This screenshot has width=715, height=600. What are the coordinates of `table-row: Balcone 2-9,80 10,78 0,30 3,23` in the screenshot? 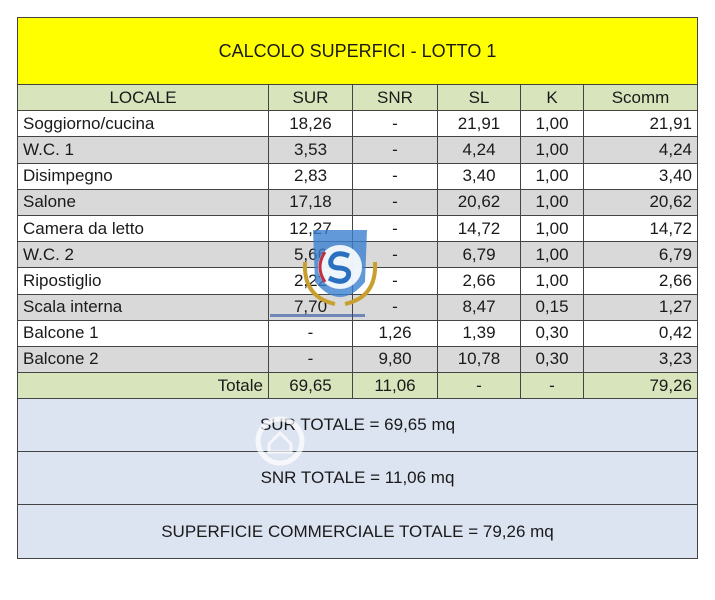 It's located at (357, 360).